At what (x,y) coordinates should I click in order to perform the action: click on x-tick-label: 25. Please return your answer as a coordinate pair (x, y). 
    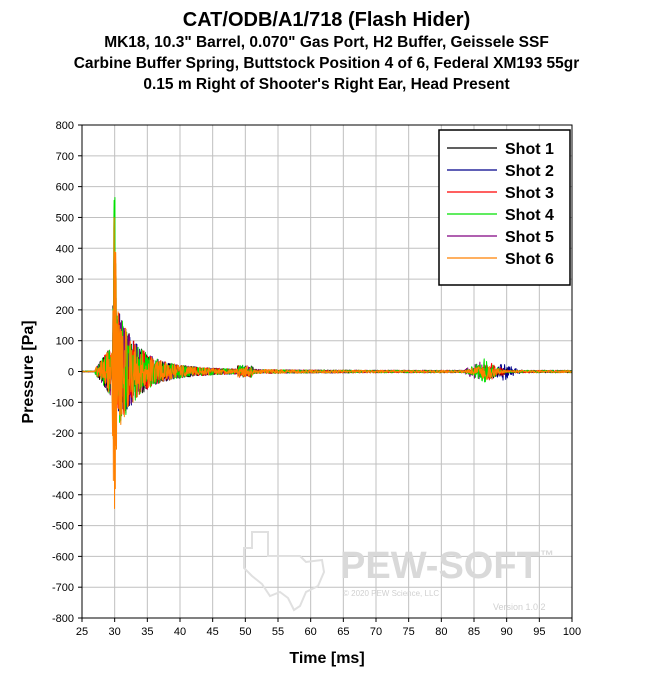
    Looking at the image, I should click on (82, 632).